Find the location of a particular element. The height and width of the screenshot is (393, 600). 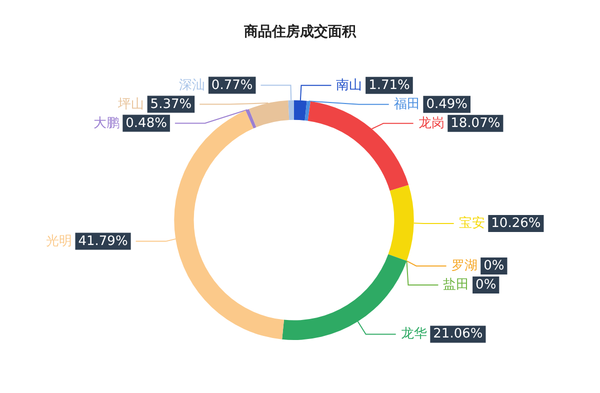

data-label: 0.77% is located at coordinates (232, 85).